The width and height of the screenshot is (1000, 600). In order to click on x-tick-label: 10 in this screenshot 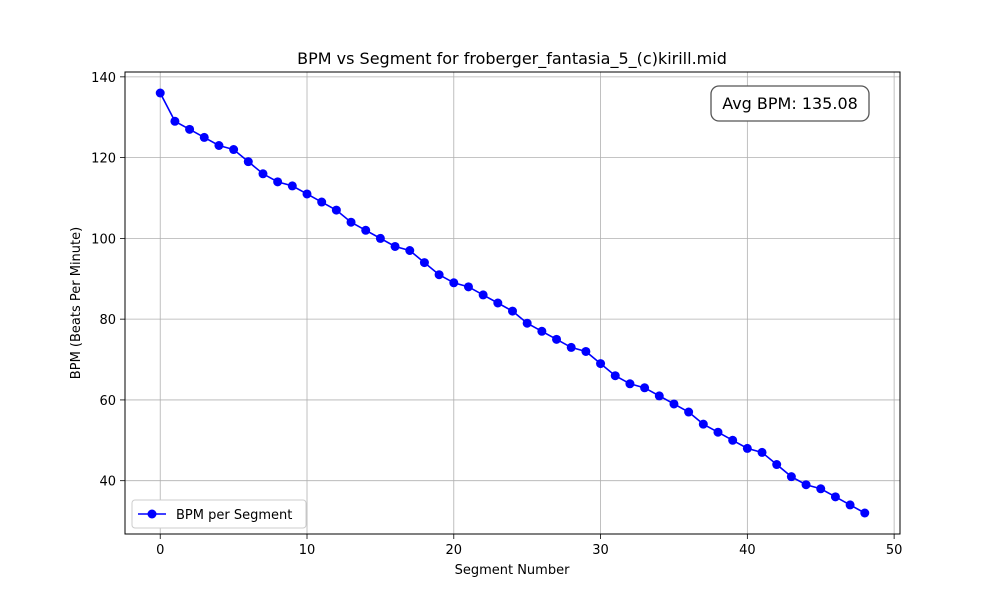, I will do `click(307, 550)`.